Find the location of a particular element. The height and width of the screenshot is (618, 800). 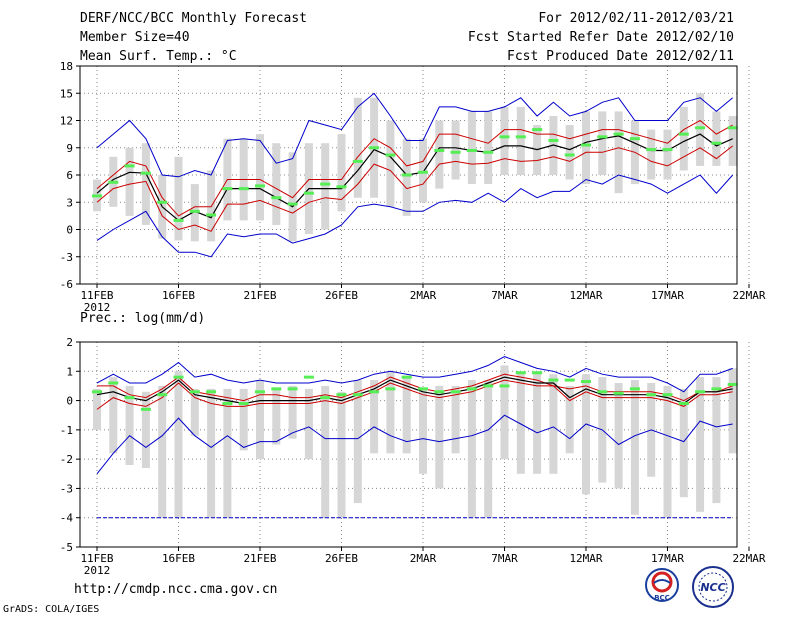

x-tick-label: 11FEB is located at coordinates (96, 295).